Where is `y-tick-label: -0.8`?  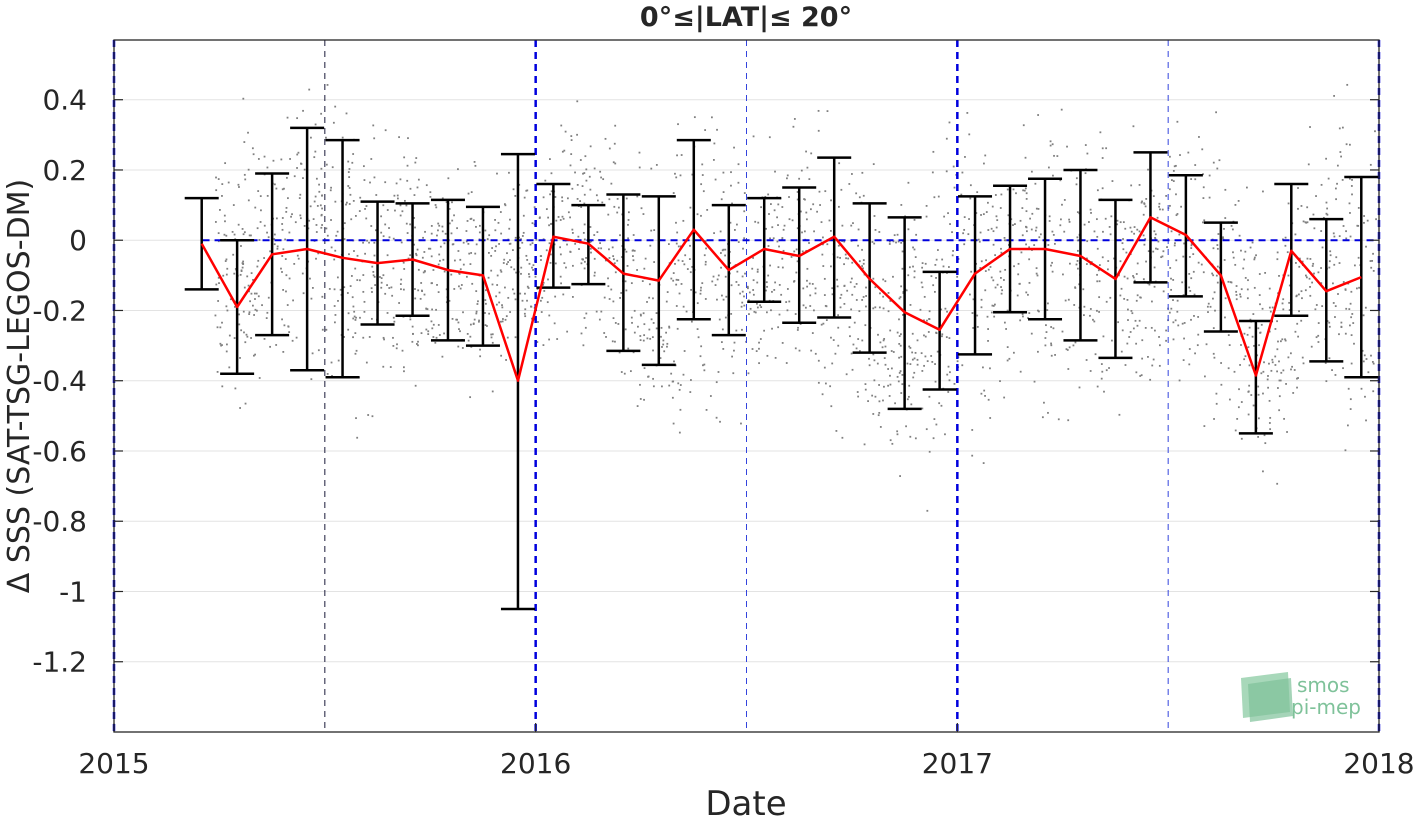 y-tick-label: -0.8 is located at coordinates (59, 521).